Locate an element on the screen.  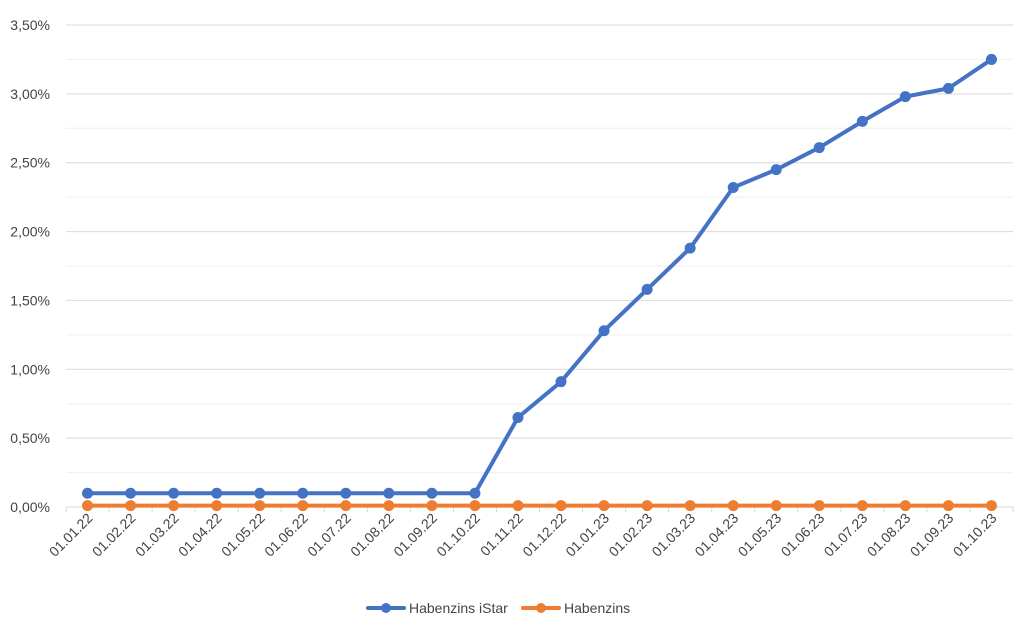
x-tick-label: 01.05.22 is located at coordinates (243, 535).